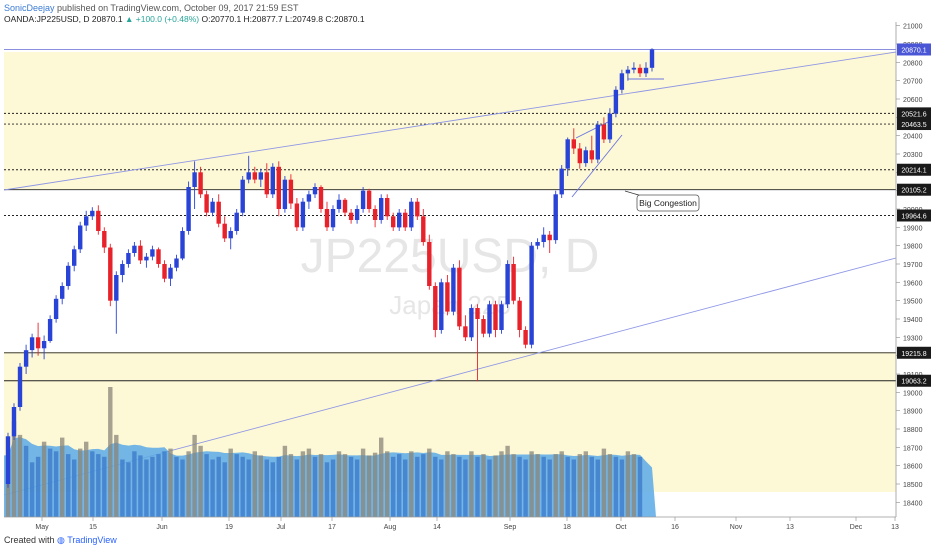  I want to click on time-axis: May 15 Jun 19 Jul 17 Aug 14 Sep 18 Oct 16 Nov 13 Dec 13, so click(467, 524).